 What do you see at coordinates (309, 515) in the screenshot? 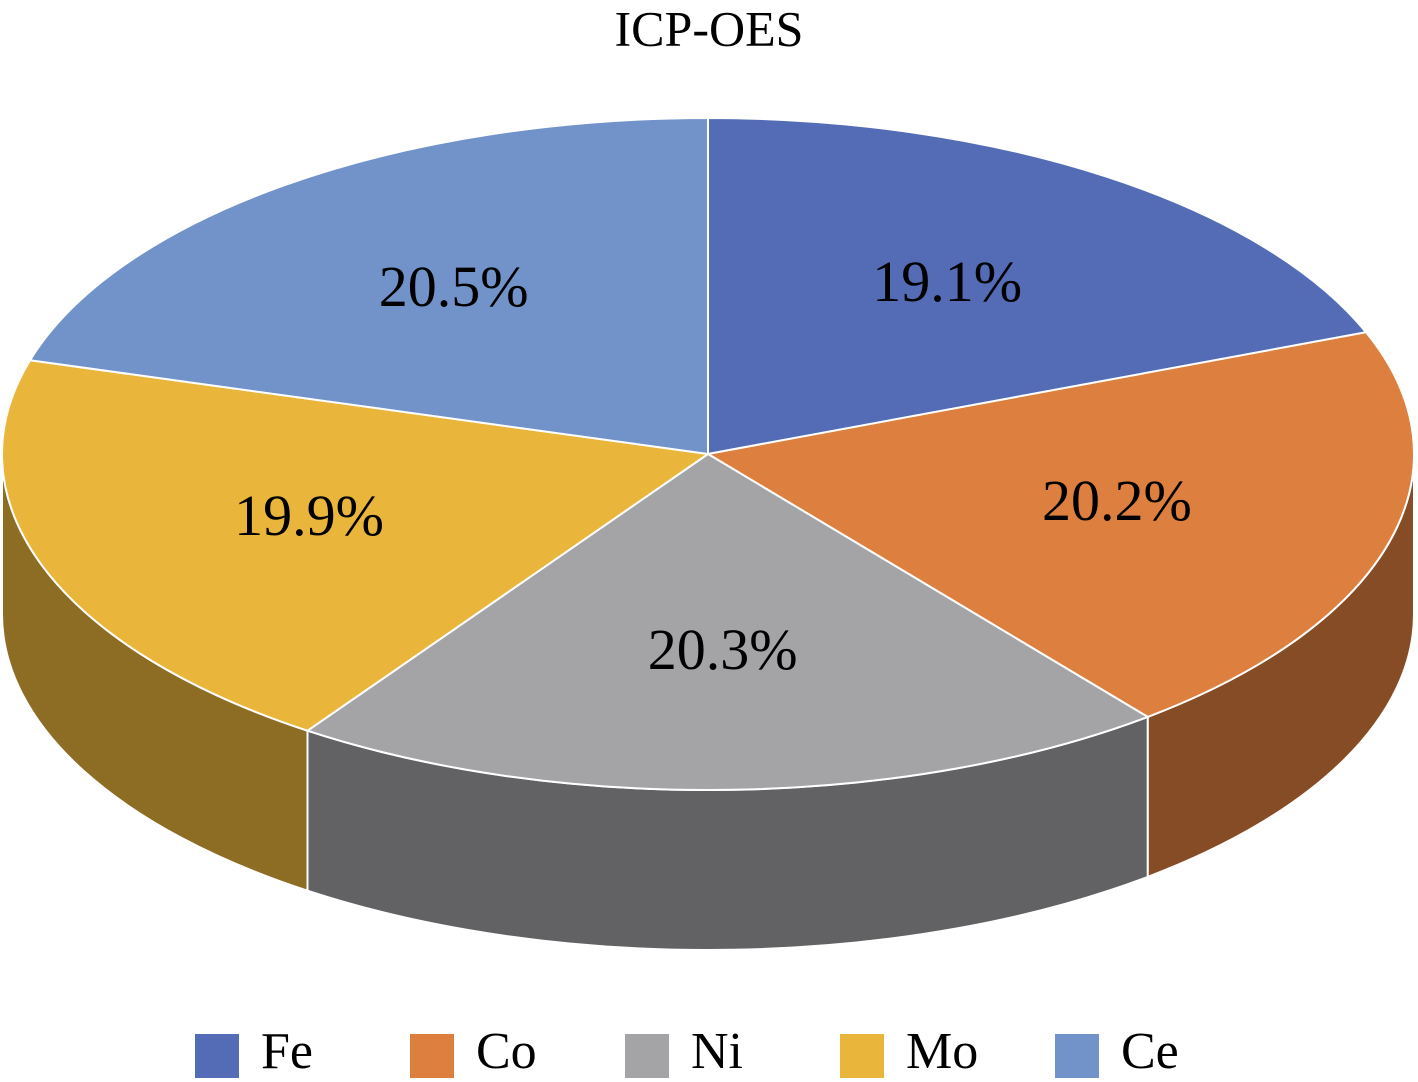
I see `data-label: 19.9%` at bounding box center [309, 515].